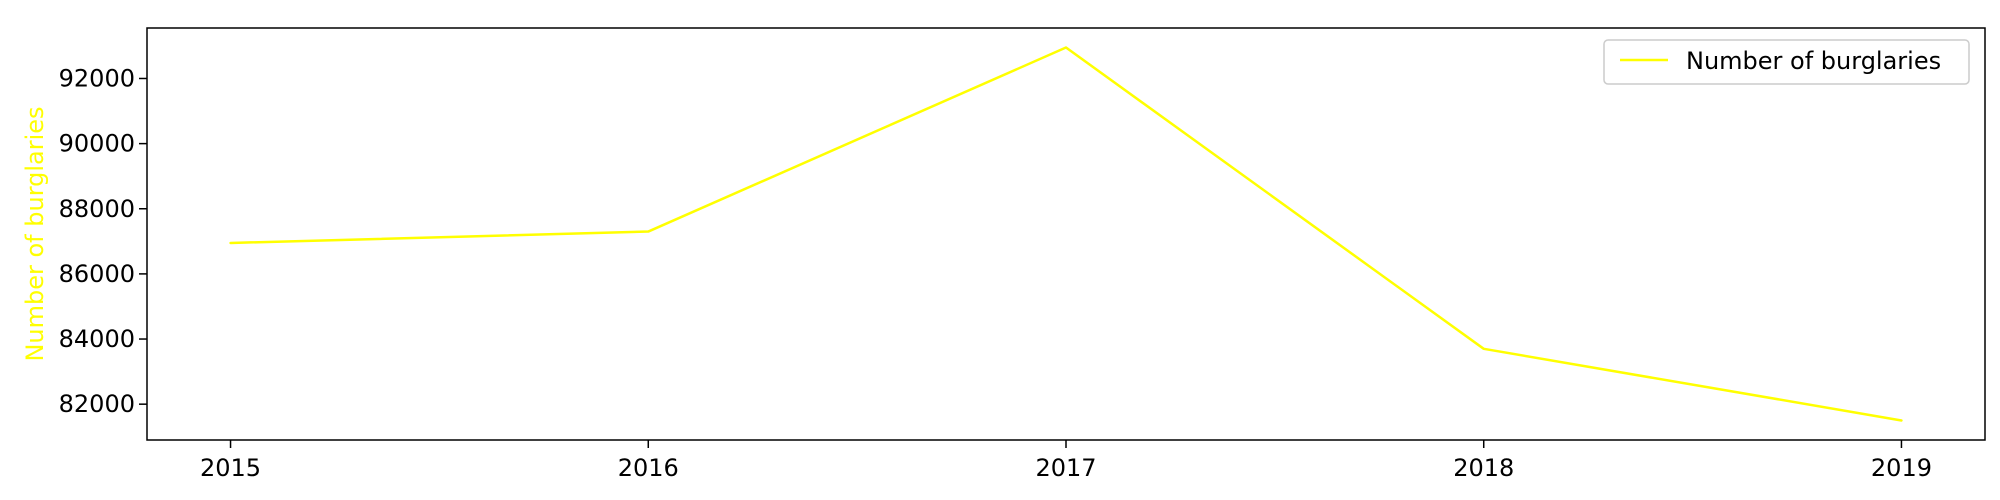  I want to click on y-tick-label: 86000, so click(97, 274).